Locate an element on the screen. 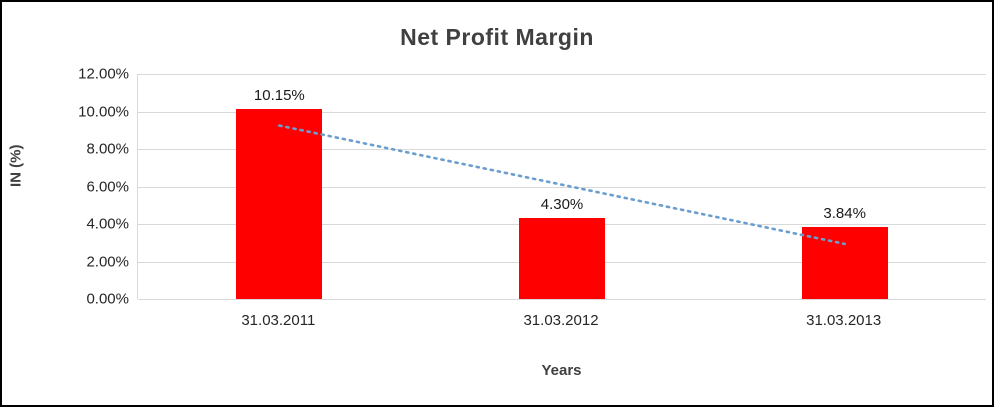 This screenshot has height=407, width=994. bar-data-label: 10.15% is located at coordinates (279, 95).